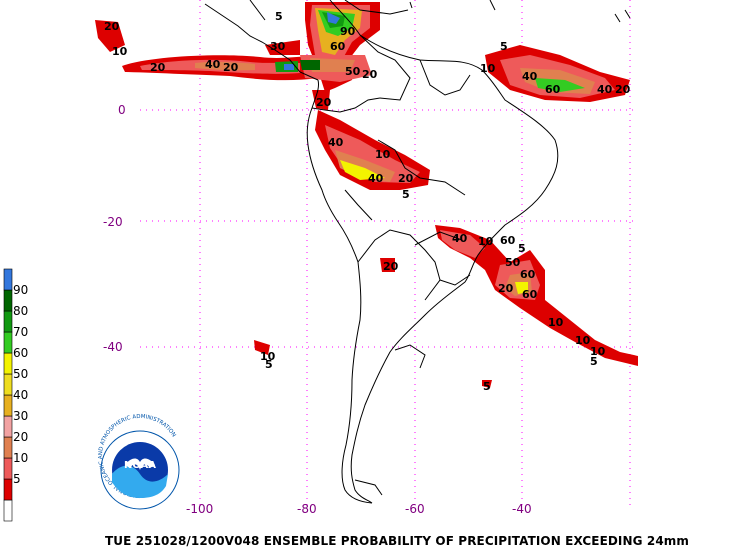 The image size is (732, 550). I want to click on legend-label: 50, so click(20, 374).